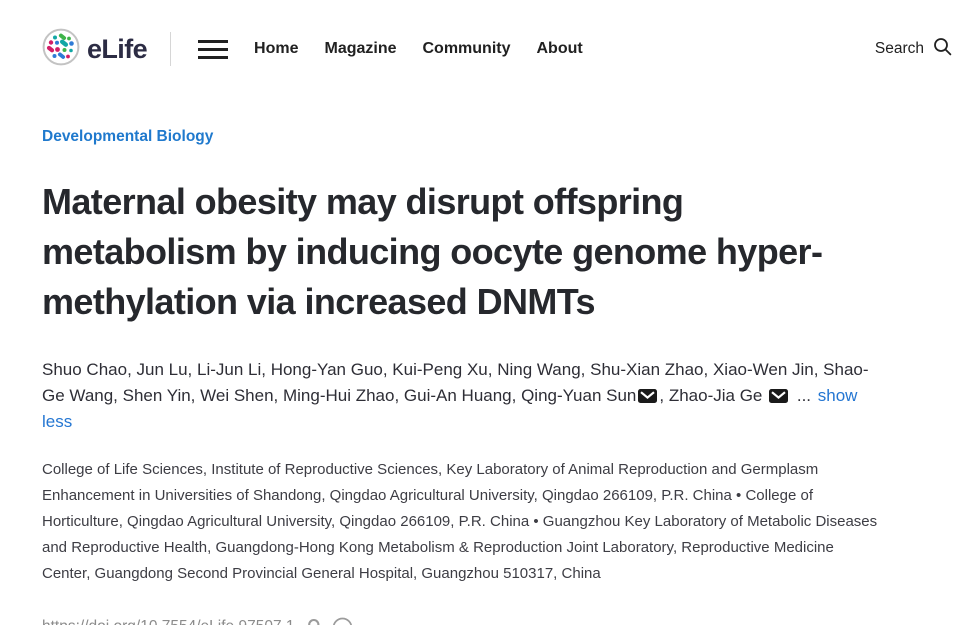  What do you see at coordinates (342, 621) in the screenshot?
I see `cc-license-icon: cc` at bounding box center [342, 621].